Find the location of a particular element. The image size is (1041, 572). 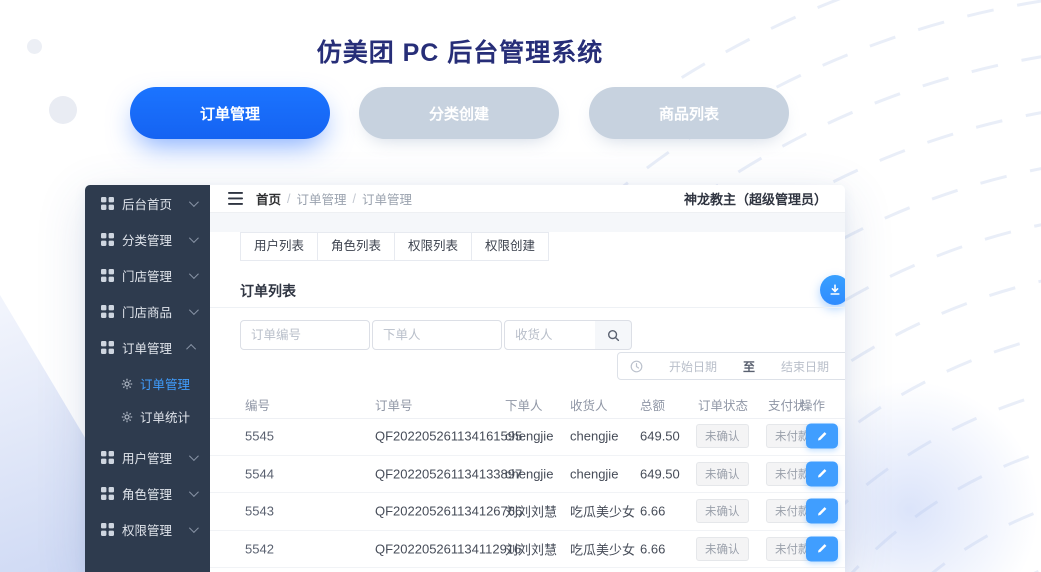

col-buyer: 下单人 is located at coordinates (524, 406).